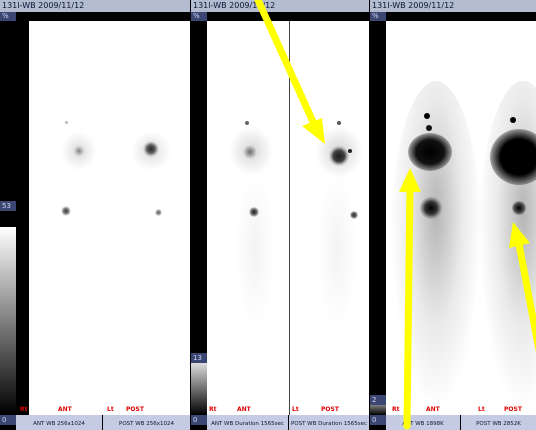 This screenshot has height=430, width=536. What do you see at coordinates (329, 422) in the screenshot?
I see `footer-post: POST WB Duration 1565sec` at bounding box center [329, 422].